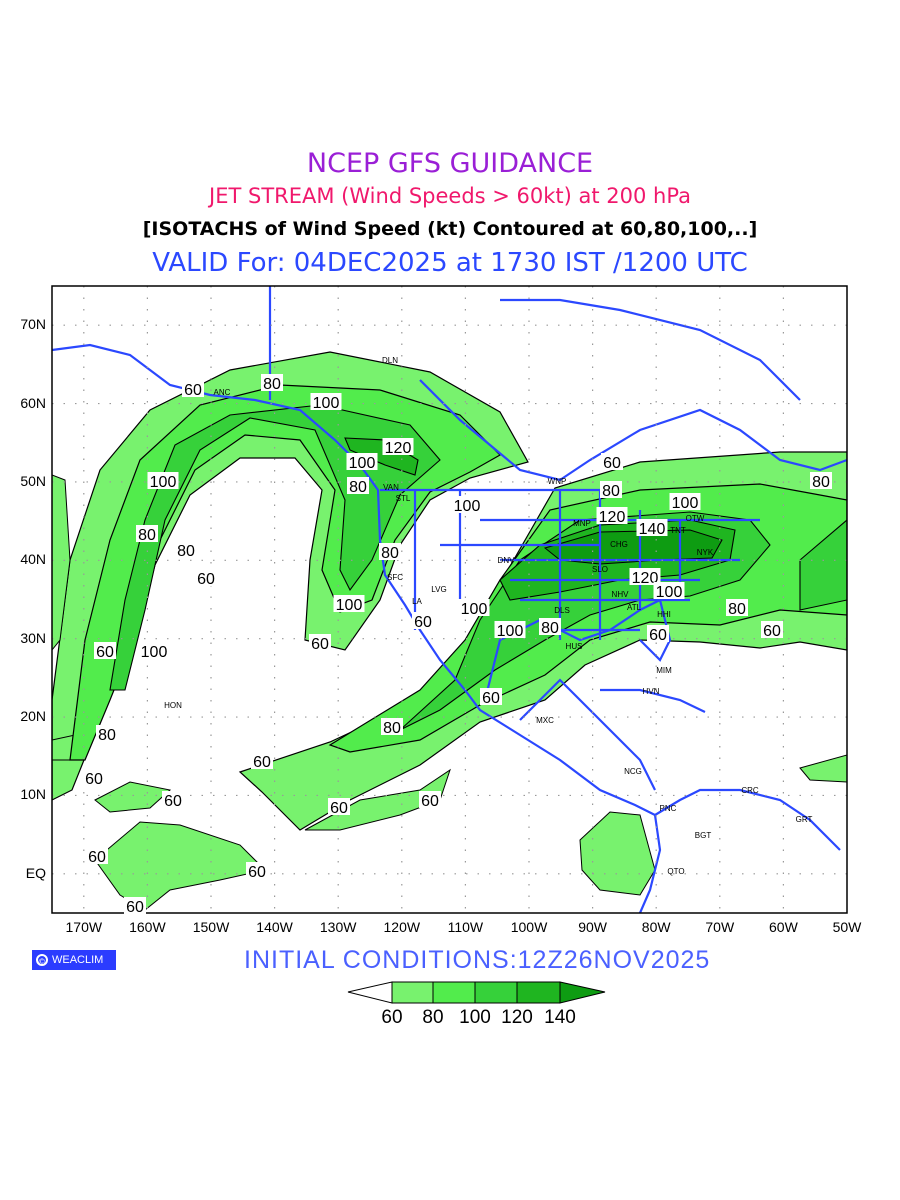  Describe the element at coordinates (475, 1017) in the screenshot. I see `colorbar-label: 100` at that location.